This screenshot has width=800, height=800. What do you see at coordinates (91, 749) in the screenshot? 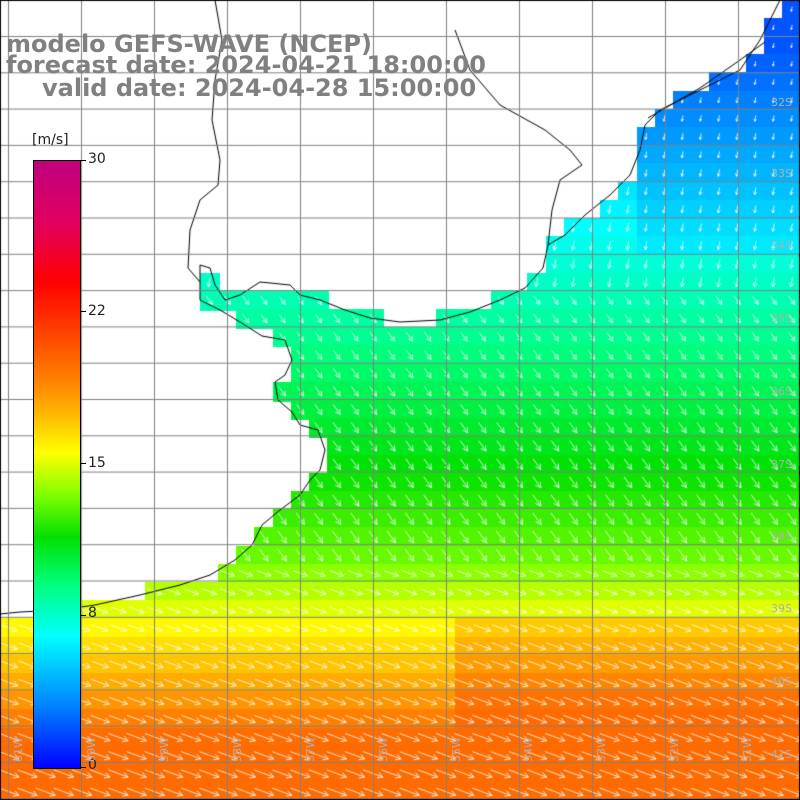
I see `longitude-label: 60W` at bounding box center [91, 749].